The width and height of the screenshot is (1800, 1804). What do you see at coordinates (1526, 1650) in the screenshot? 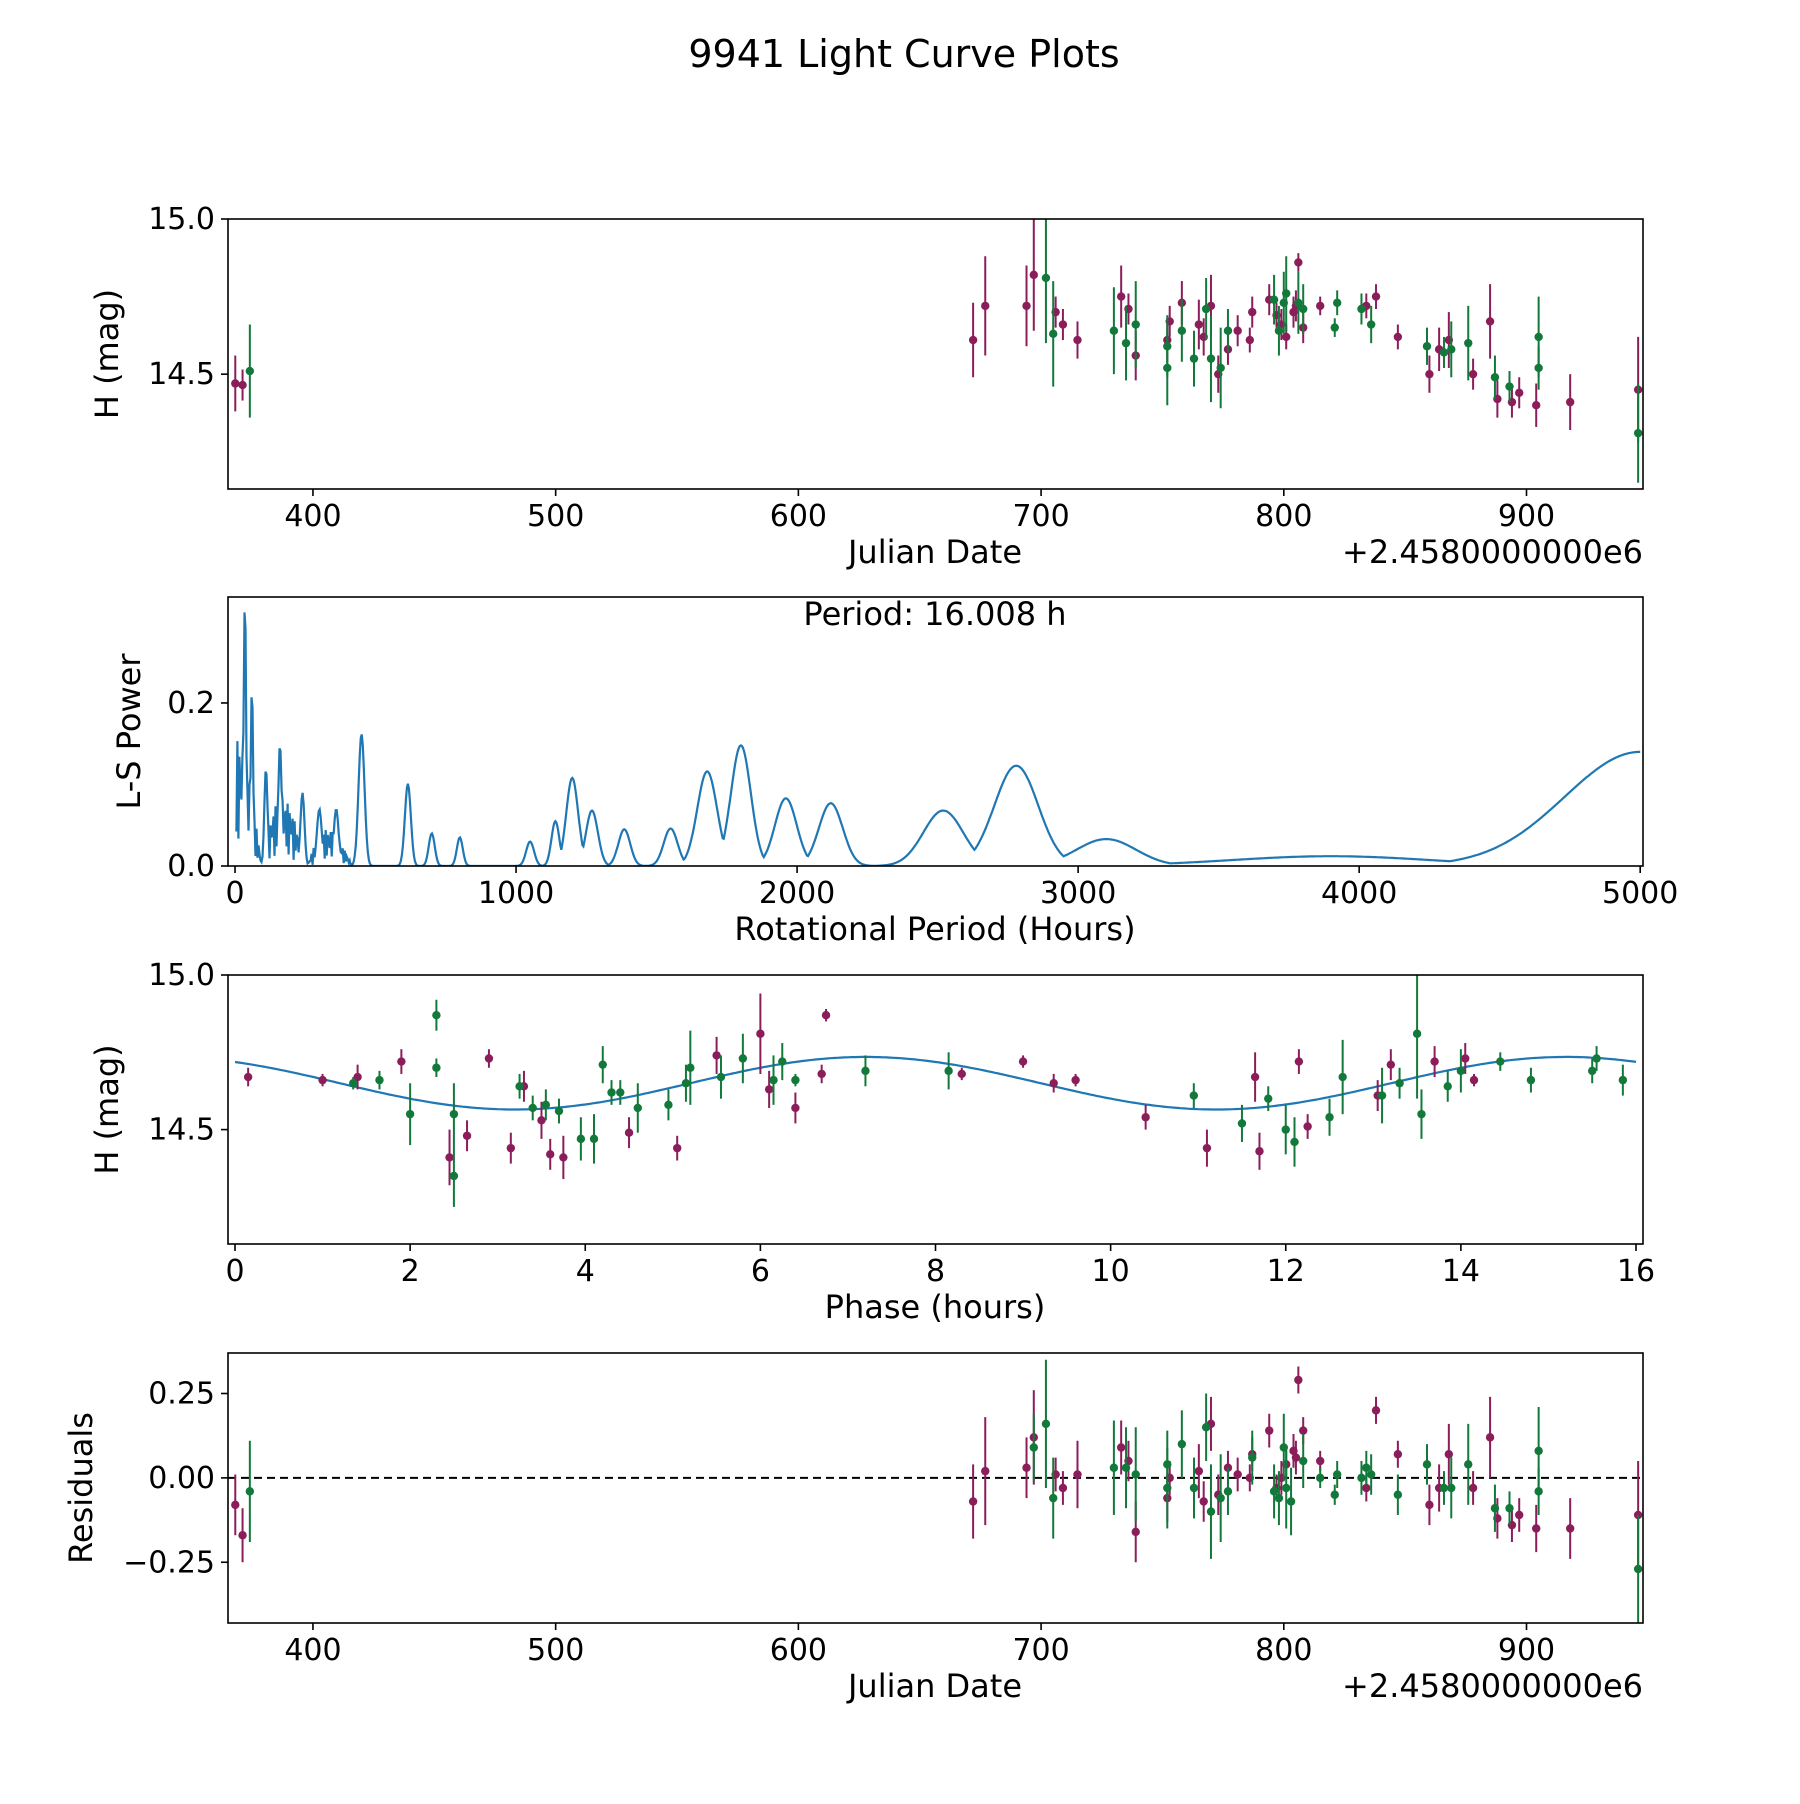
I see `x-tick-label: 900` at bounding box center [1526, 1650].